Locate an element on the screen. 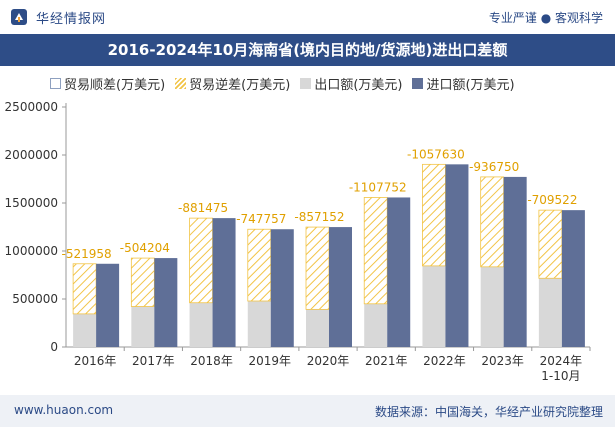  y-tick-label: 2500000 is located at coordinates (31, 107).